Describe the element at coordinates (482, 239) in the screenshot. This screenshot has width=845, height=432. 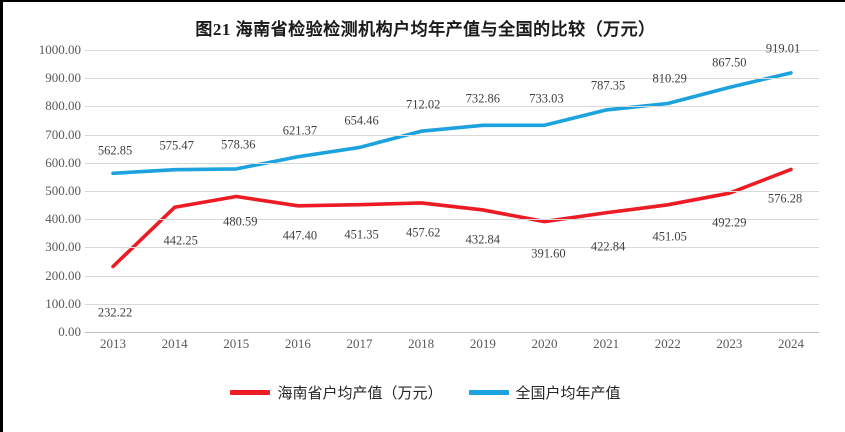
I see `data-point-label: 432.84` at that location.